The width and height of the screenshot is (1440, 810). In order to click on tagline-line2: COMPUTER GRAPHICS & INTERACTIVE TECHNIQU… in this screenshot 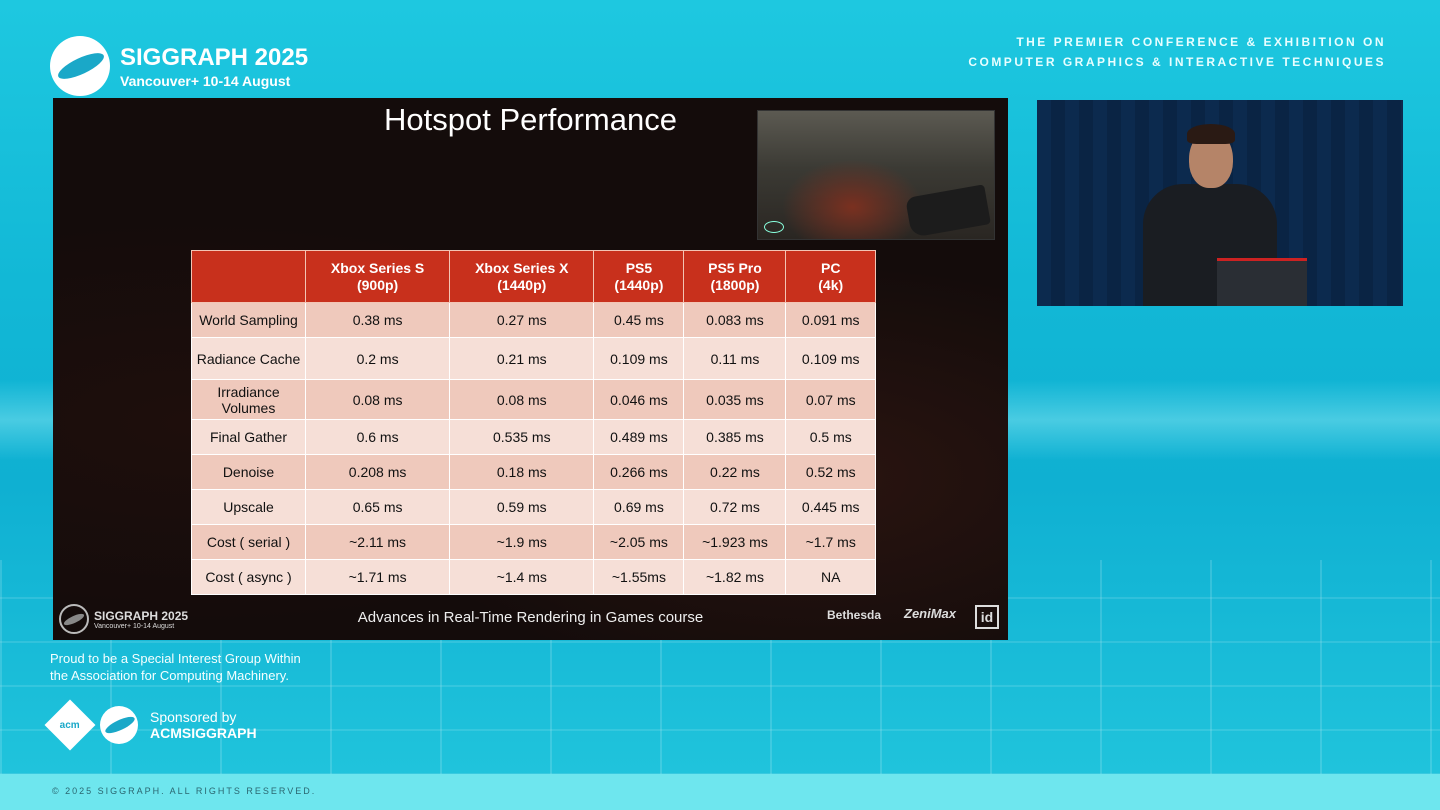, I will do `click(1177, 62)`.